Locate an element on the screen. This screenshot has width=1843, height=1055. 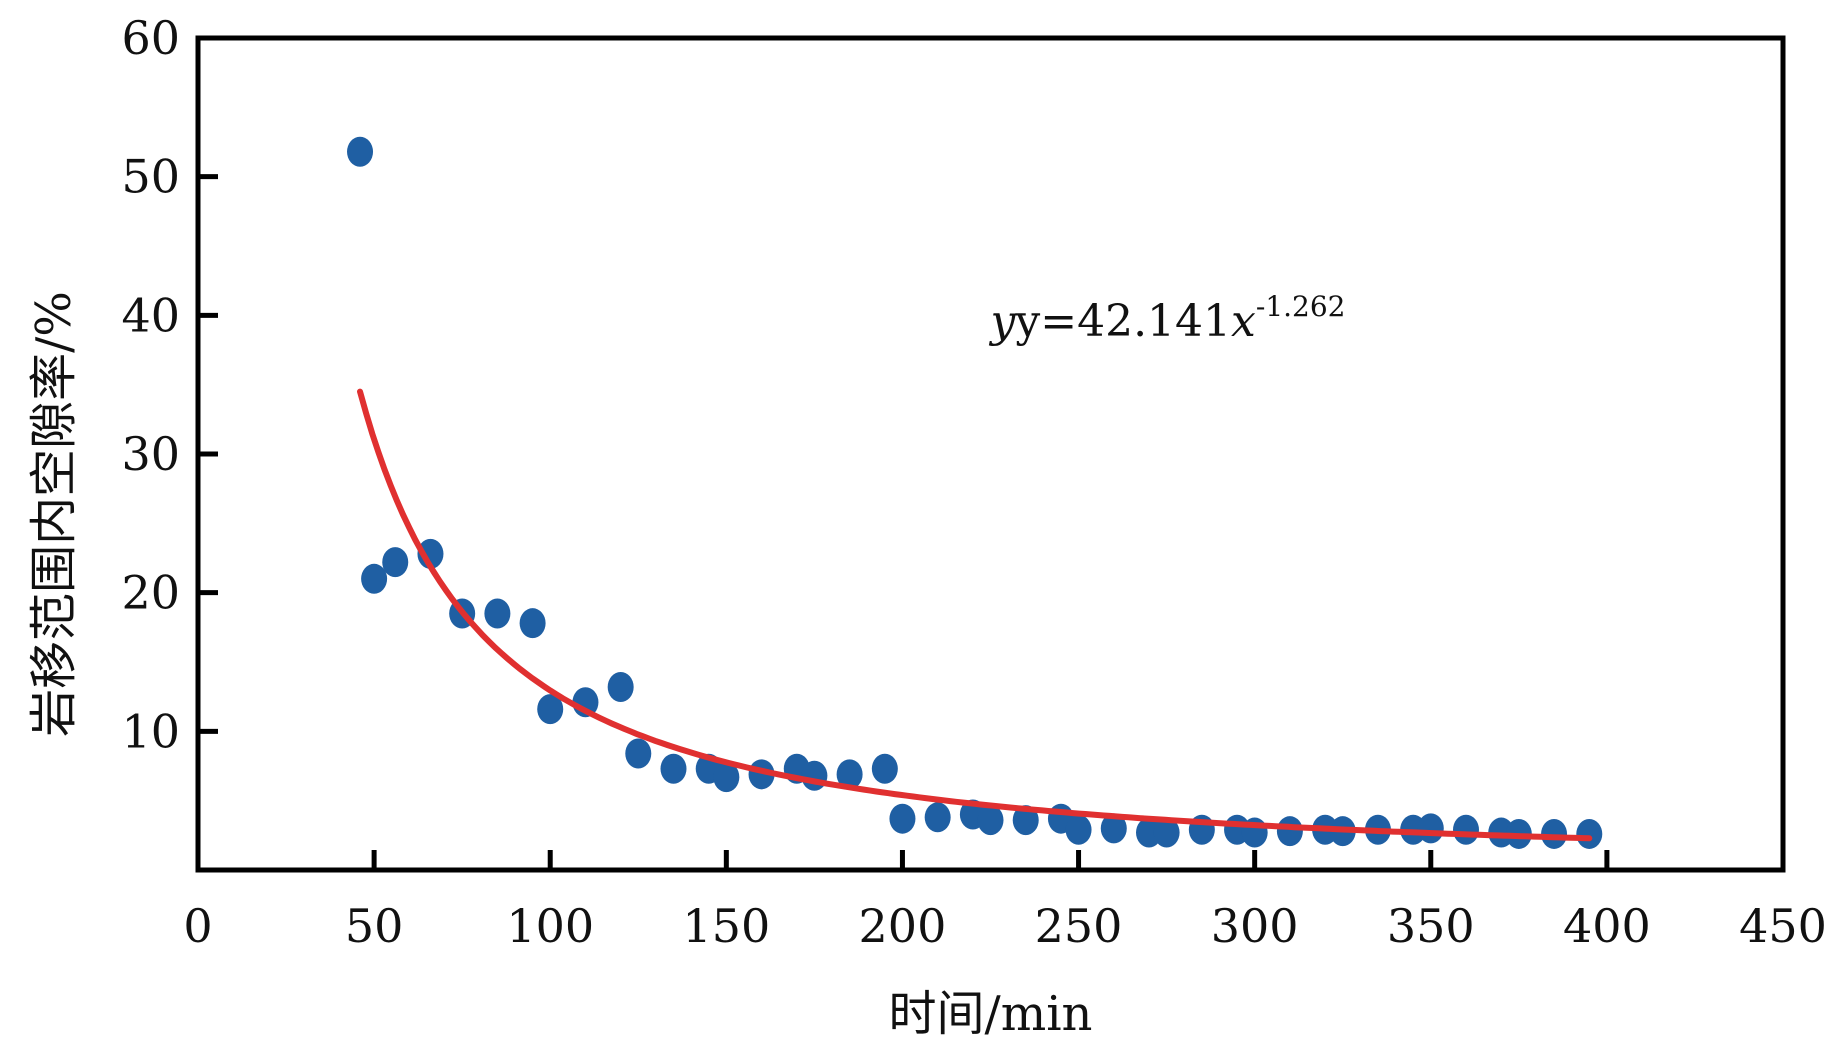
y-tick-label: 10 is located at coordinates (150, 731).